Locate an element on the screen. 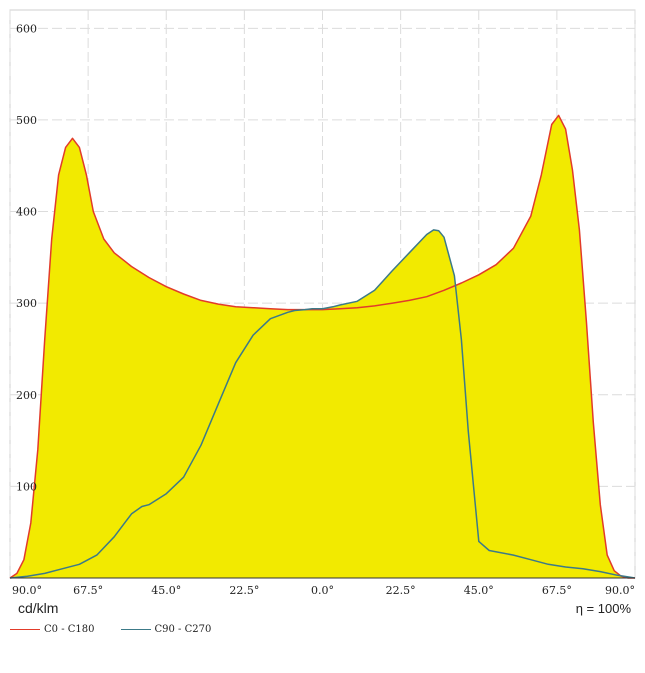  legend: C0 - C180 C90 - C270 is located at coordinates (110, 629).